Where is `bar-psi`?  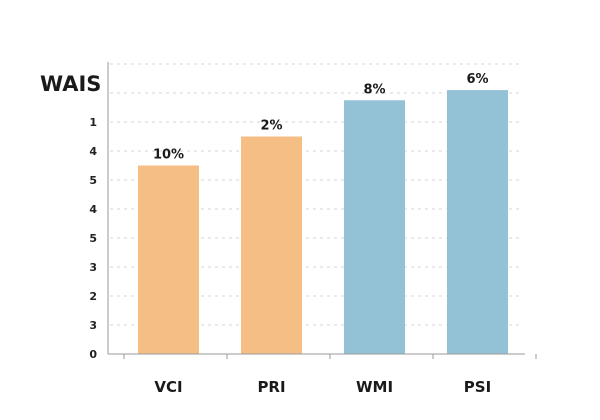 bar-psi is located at coordinates (477, 222).